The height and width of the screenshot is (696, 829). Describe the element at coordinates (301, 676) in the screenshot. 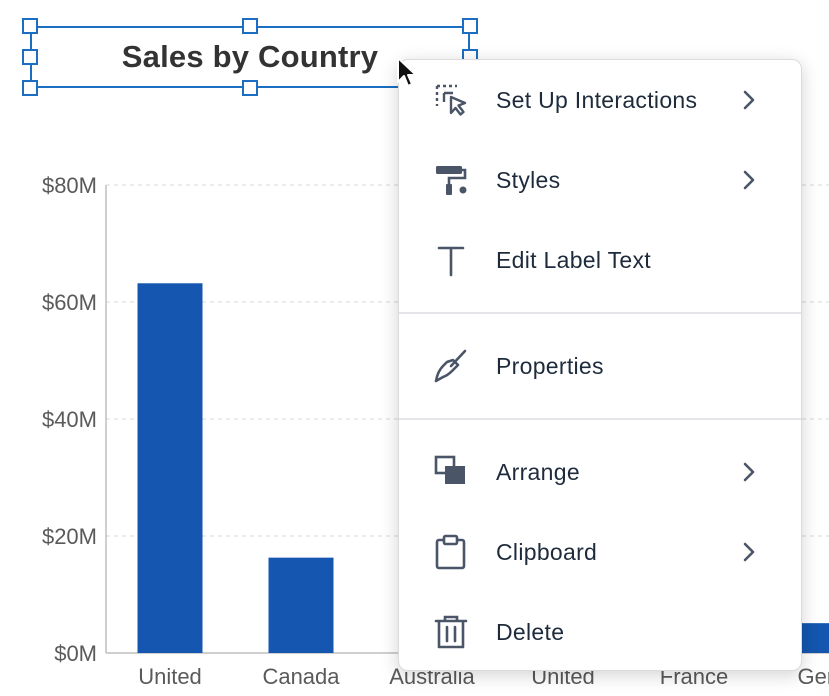

I see `x-category-label: Canada` at that location.